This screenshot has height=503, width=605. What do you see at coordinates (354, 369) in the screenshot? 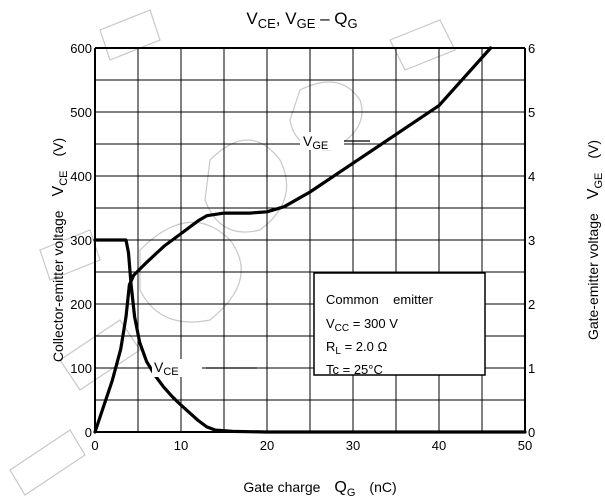
I see `svg-text: Tc = 25°C` at bounding box center [354, 369].